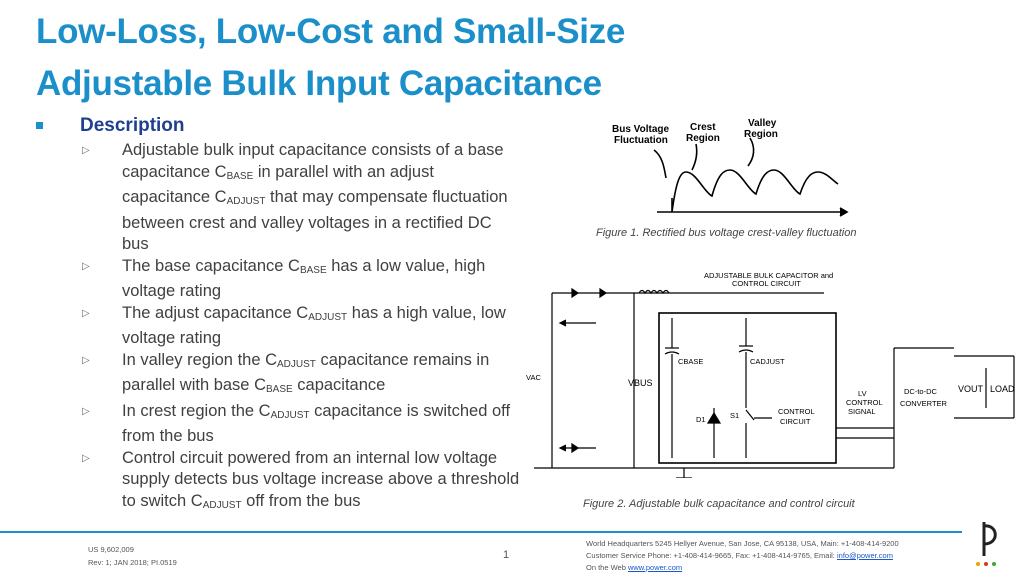 The height and width of the screenshot is (576, 1024). I want to click on converter-label-2: CONVERTER, so click(924, 403).